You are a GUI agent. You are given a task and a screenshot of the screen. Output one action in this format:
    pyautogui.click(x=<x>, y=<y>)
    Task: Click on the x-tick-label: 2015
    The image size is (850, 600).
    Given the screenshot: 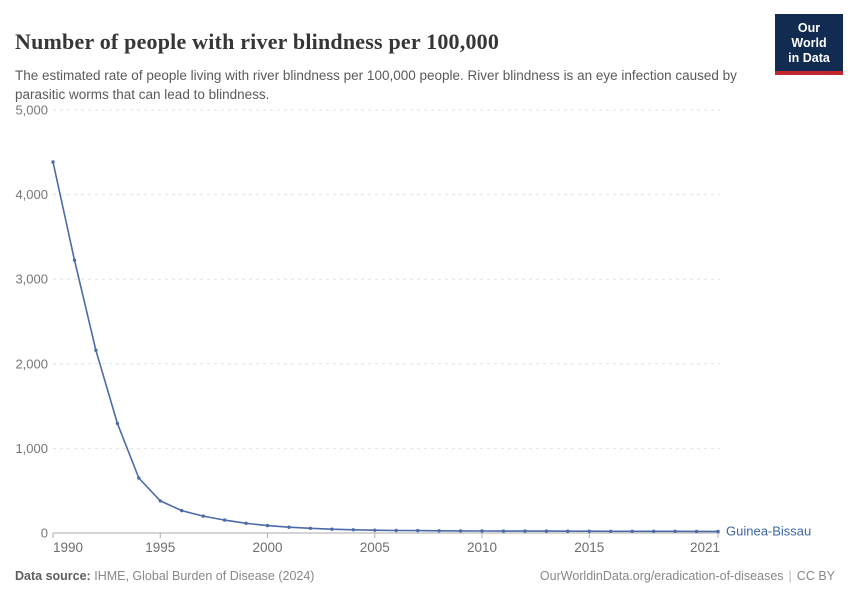 What is the action you would take?
    pyautogui.click(x=589, y=547)
    